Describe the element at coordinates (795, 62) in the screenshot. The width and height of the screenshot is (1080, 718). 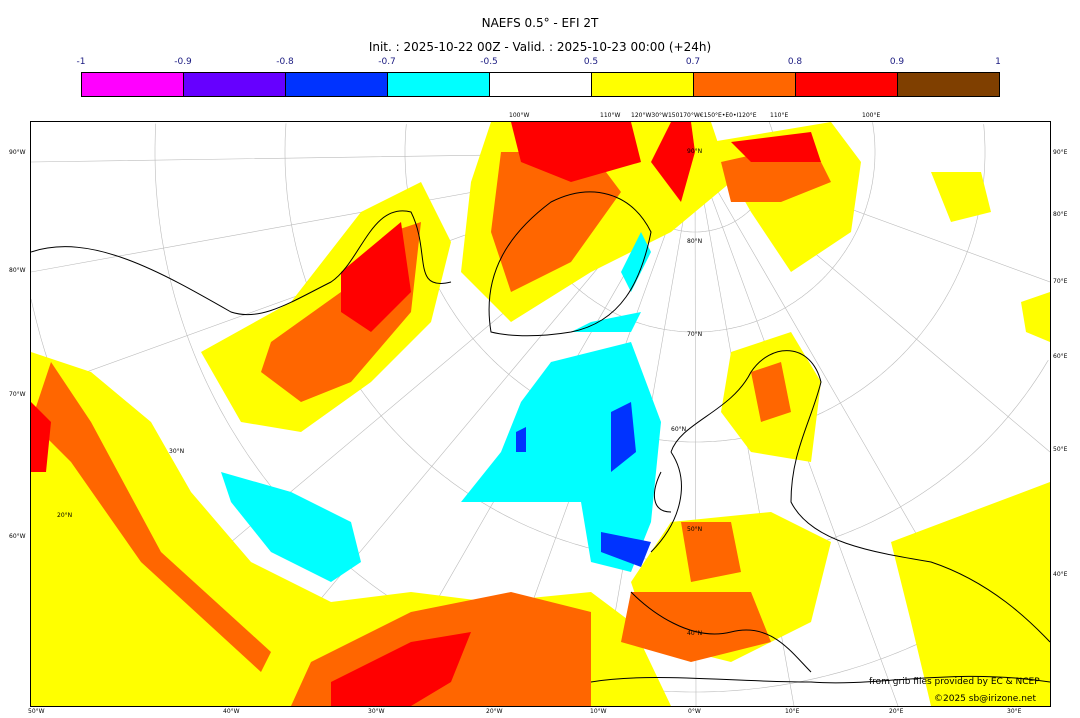
I see `colorbar-label: 0.8` at that location.